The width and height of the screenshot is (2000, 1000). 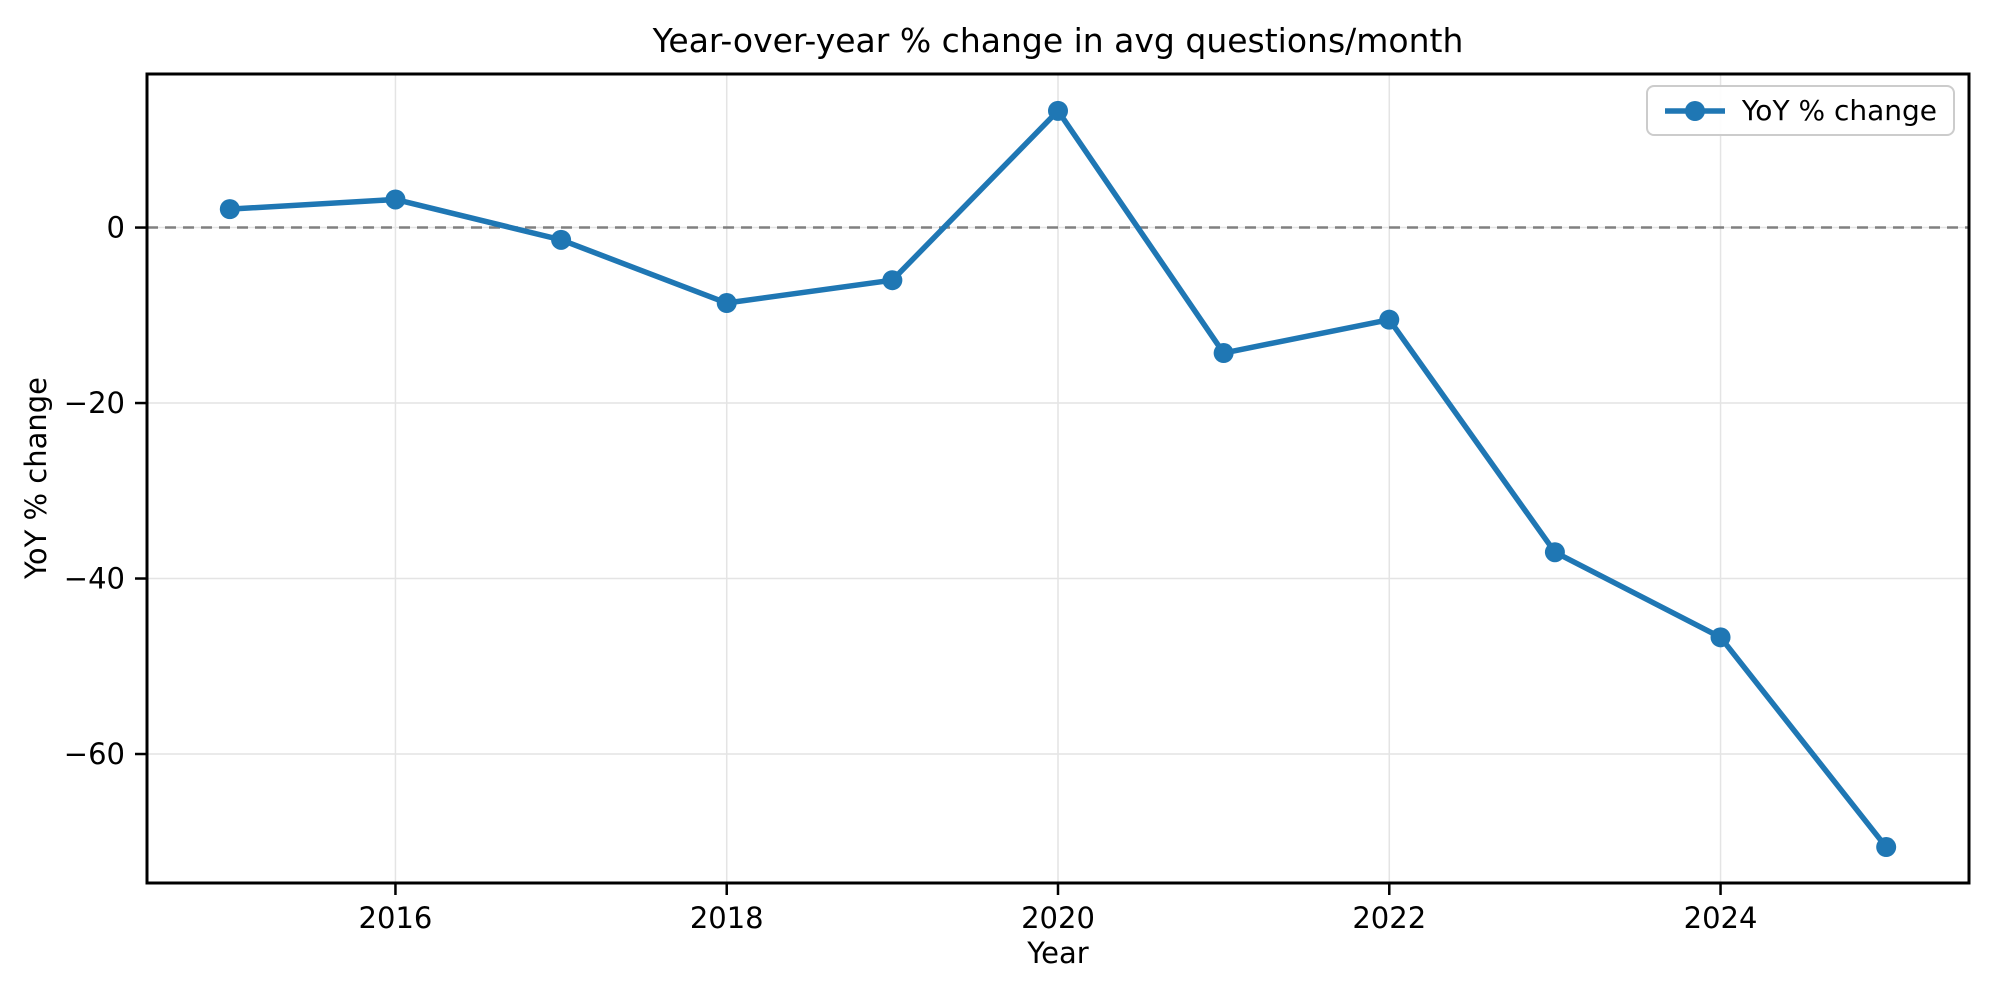 I want to click on legend-label: YoY % change, so click(x=1839, y=110).